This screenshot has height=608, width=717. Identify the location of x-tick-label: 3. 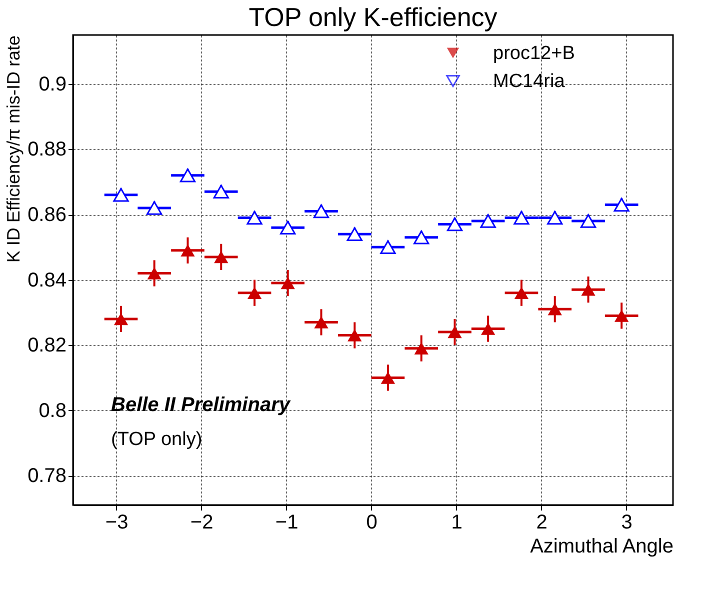
(626, 523).